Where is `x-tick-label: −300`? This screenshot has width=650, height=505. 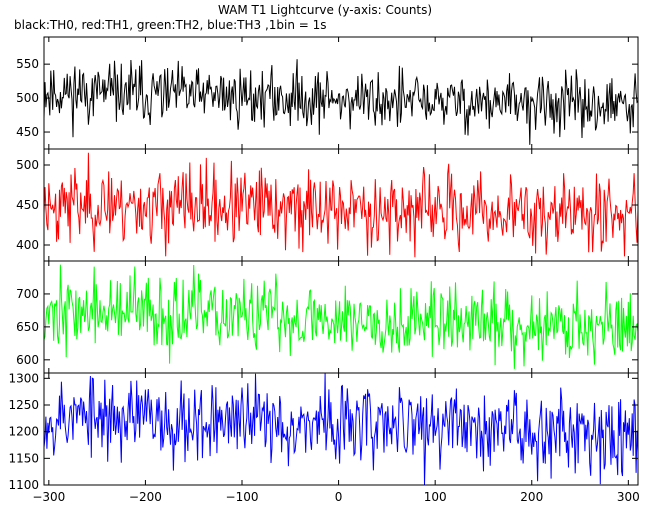 x-tick-label: −300 is located at coordinates (48, 497).